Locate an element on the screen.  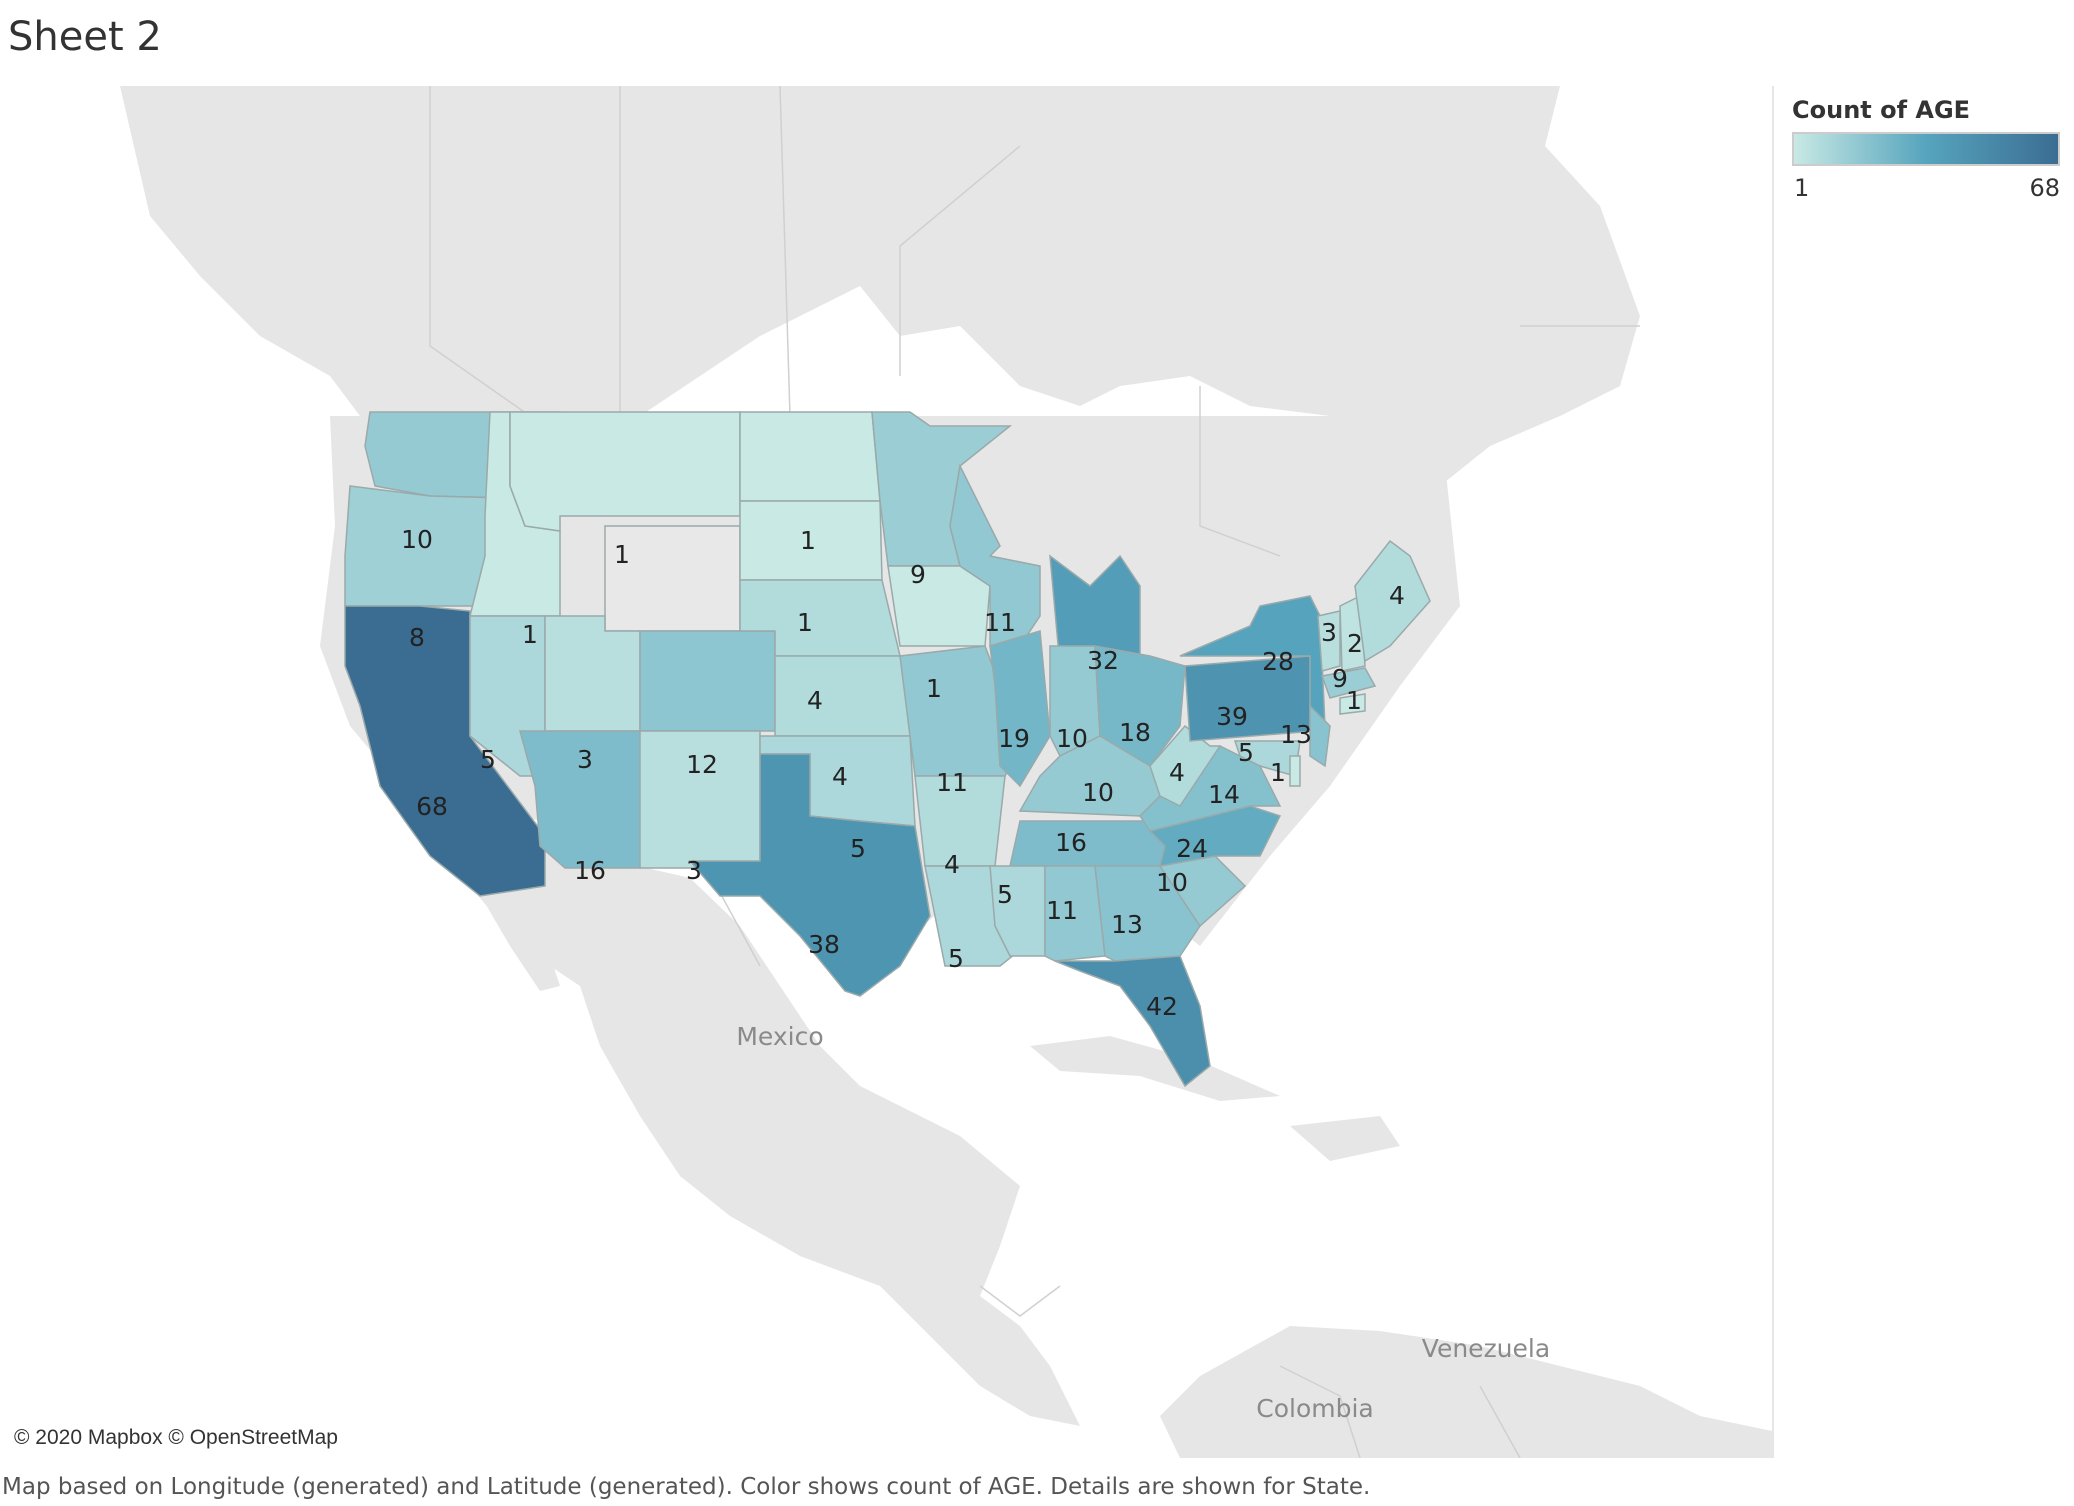
state-alabama is located at coordinates (1075, 913).